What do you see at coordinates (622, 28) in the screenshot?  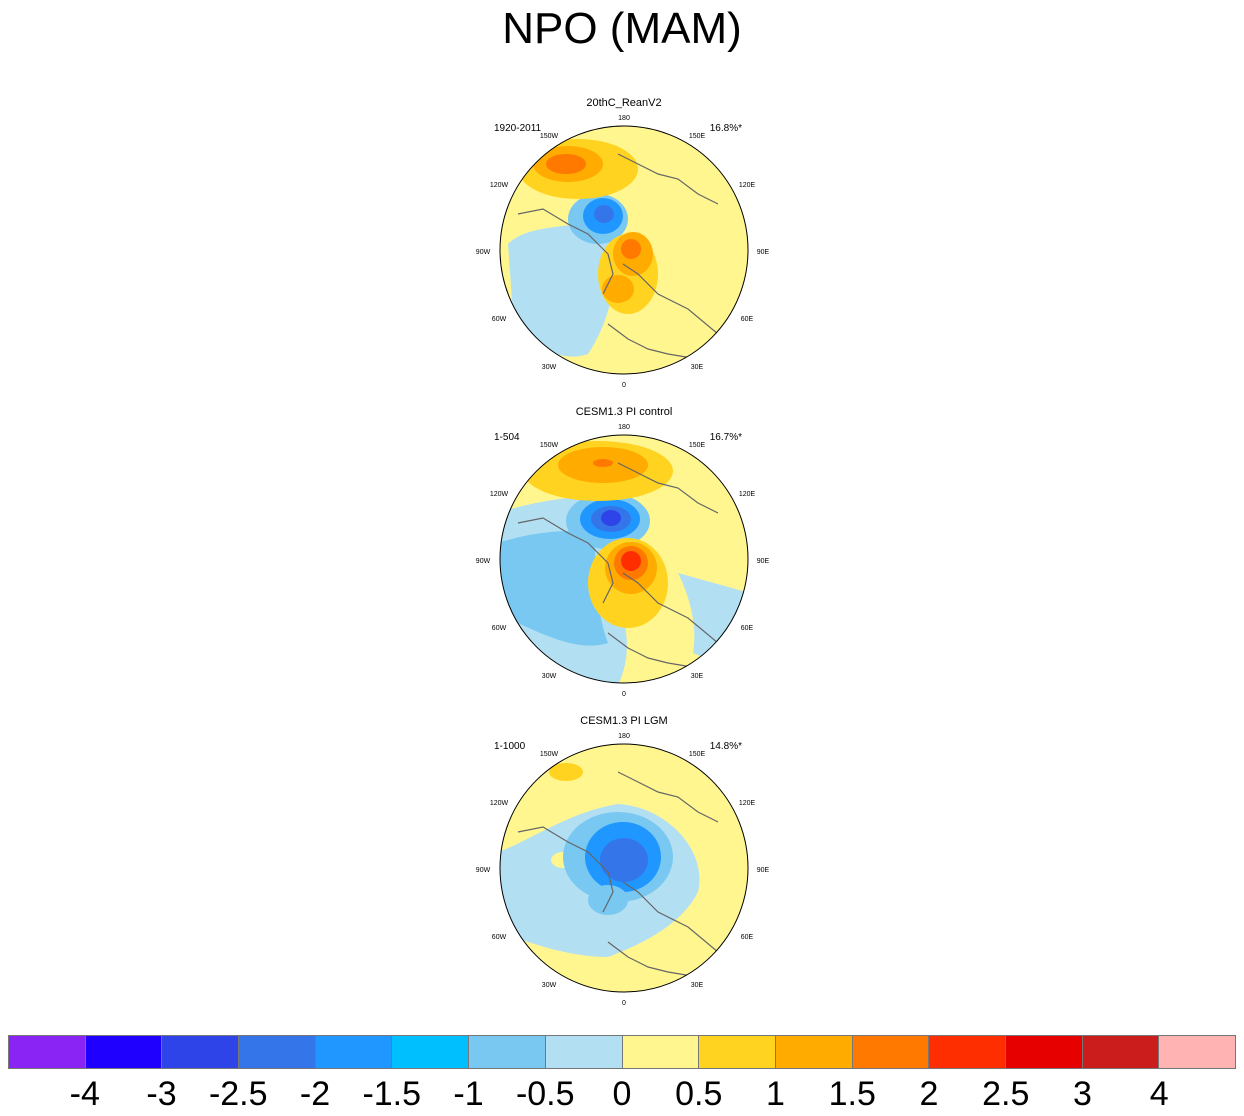 I see `main-title: NPO (MAM)` at bounding box center [622, 28].